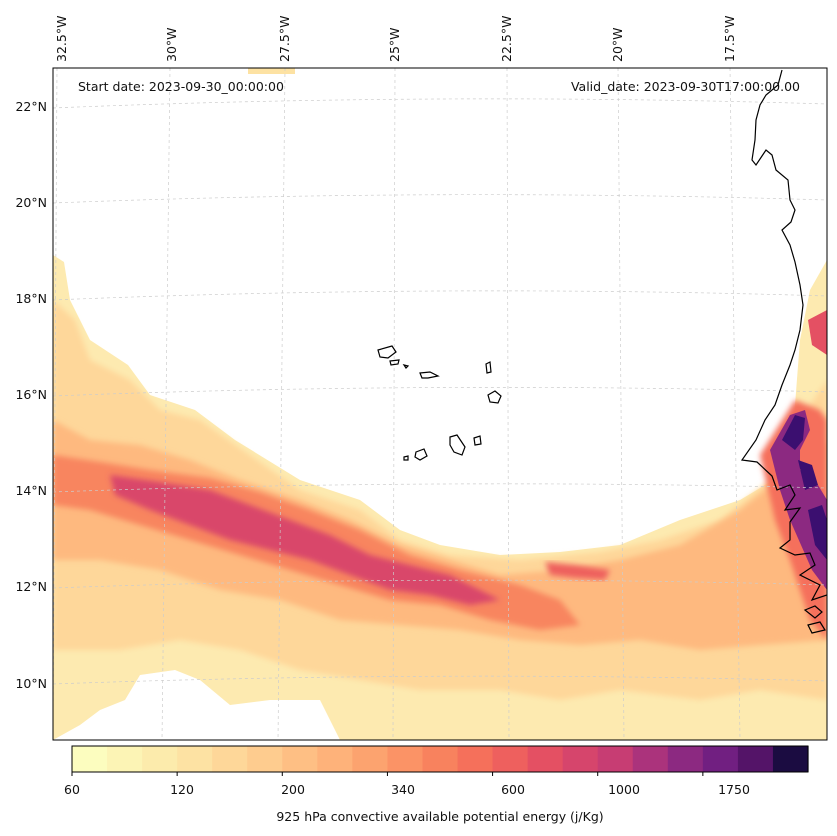 Image resolution: width=837 pixels, height=836 pixels. I want to click on lat-label-18: 18°N, so click(31, 298).